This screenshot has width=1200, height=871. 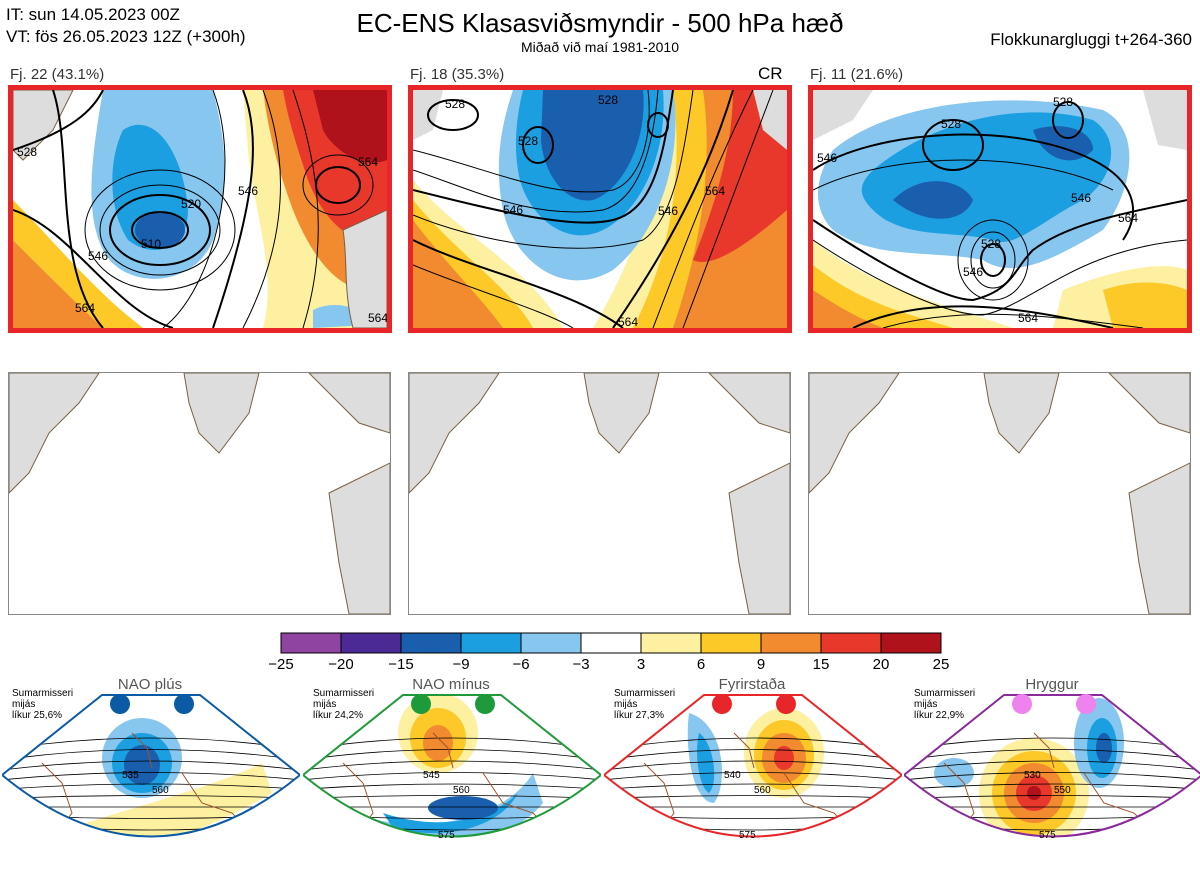 I want to click on cluster-3-map: 528 528 546 546 564 528 546 564, so click(x=1000, y=209).